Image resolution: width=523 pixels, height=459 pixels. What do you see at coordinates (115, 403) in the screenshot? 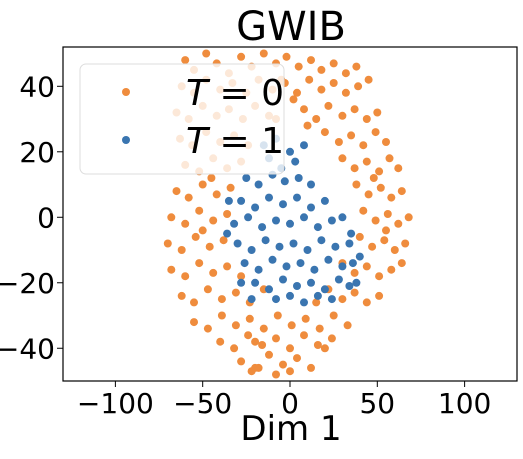
I see `x-tick-label: −100` at bounding box center [115, 403].